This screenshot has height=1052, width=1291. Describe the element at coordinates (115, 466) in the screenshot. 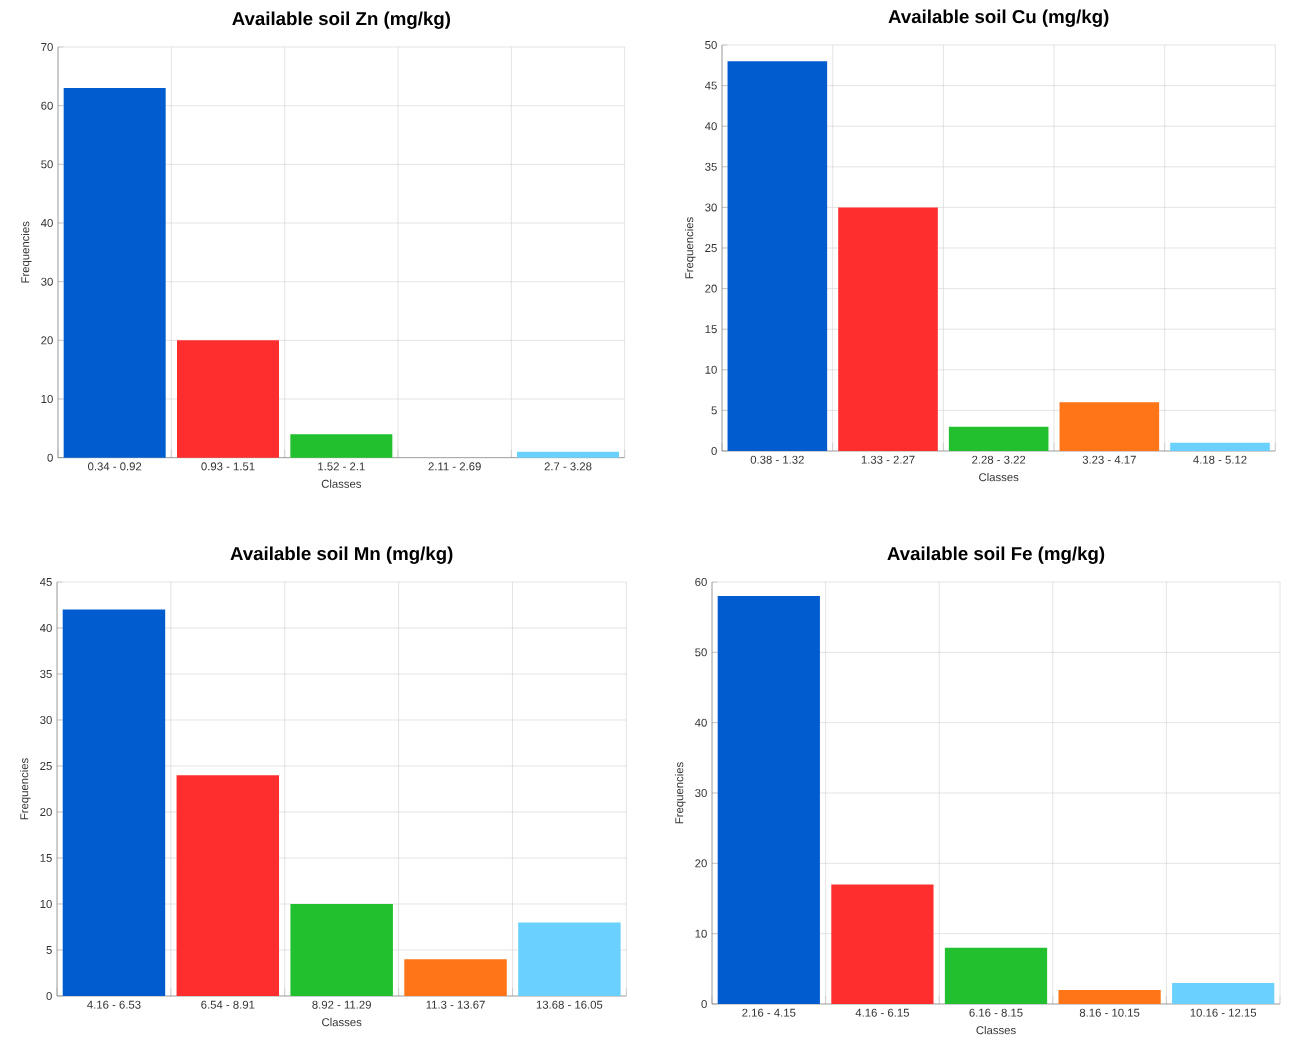

I see `x-tick-label: 0.34 - 0.92` at that location.